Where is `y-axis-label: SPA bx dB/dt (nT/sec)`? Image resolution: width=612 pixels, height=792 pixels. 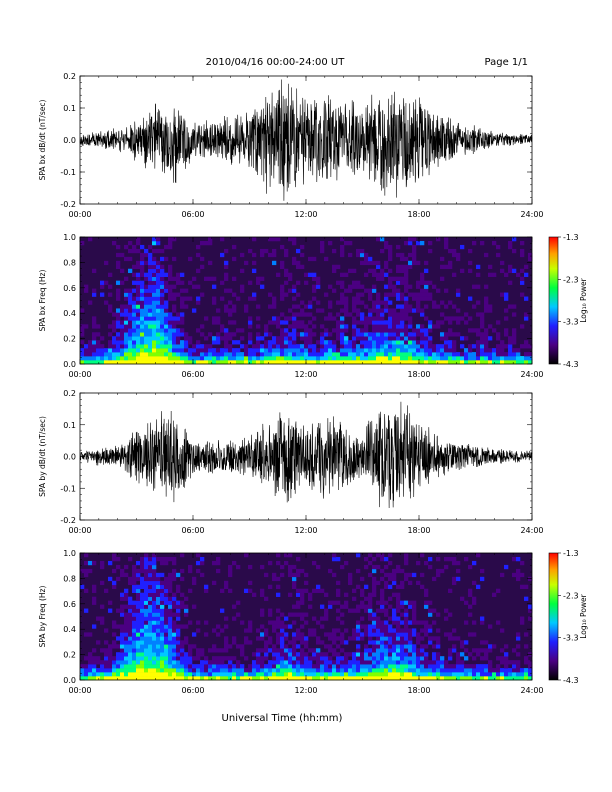
y-axis-label: SPA bx dB/dt (nT/sec) is located at coordinates (42, 140).